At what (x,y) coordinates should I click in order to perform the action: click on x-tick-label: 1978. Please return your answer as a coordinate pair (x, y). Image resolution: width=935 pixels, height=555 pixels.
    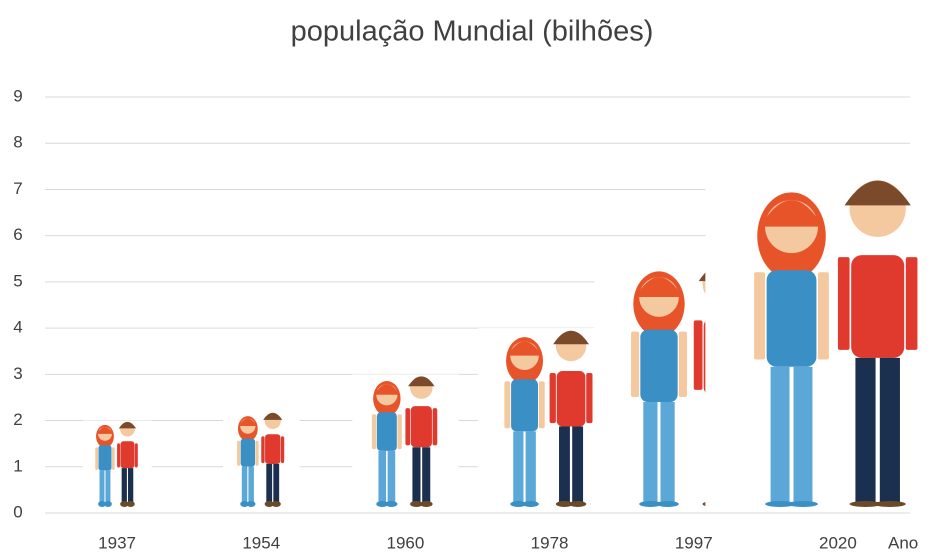
    Looking at the image, I should click on (550, 542).